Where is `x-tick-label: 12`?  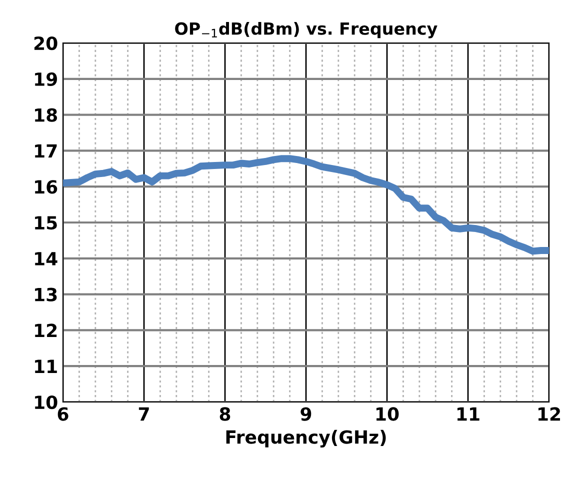 x-tick-label: 12 is located at coordinates (549, 414).